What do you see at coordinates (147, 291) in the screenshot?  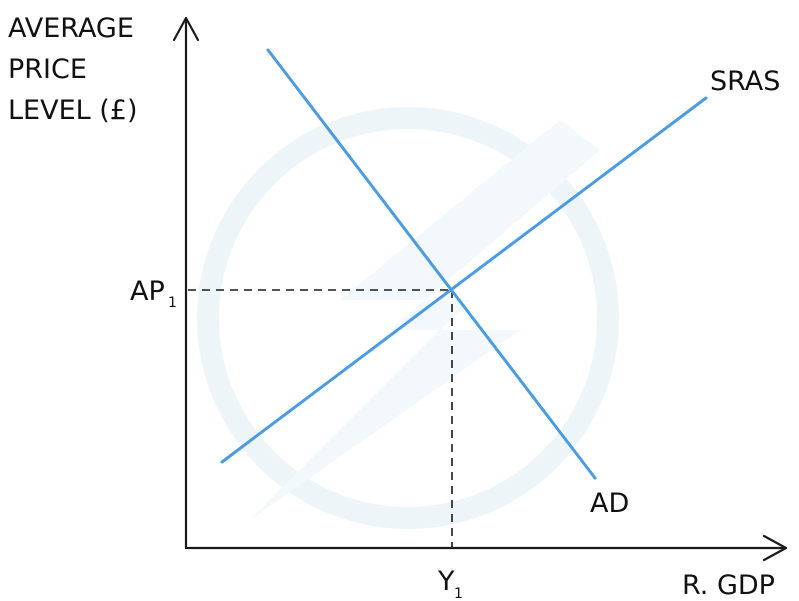 I see `price-level-label: AP` at bounding box center [147, 291].